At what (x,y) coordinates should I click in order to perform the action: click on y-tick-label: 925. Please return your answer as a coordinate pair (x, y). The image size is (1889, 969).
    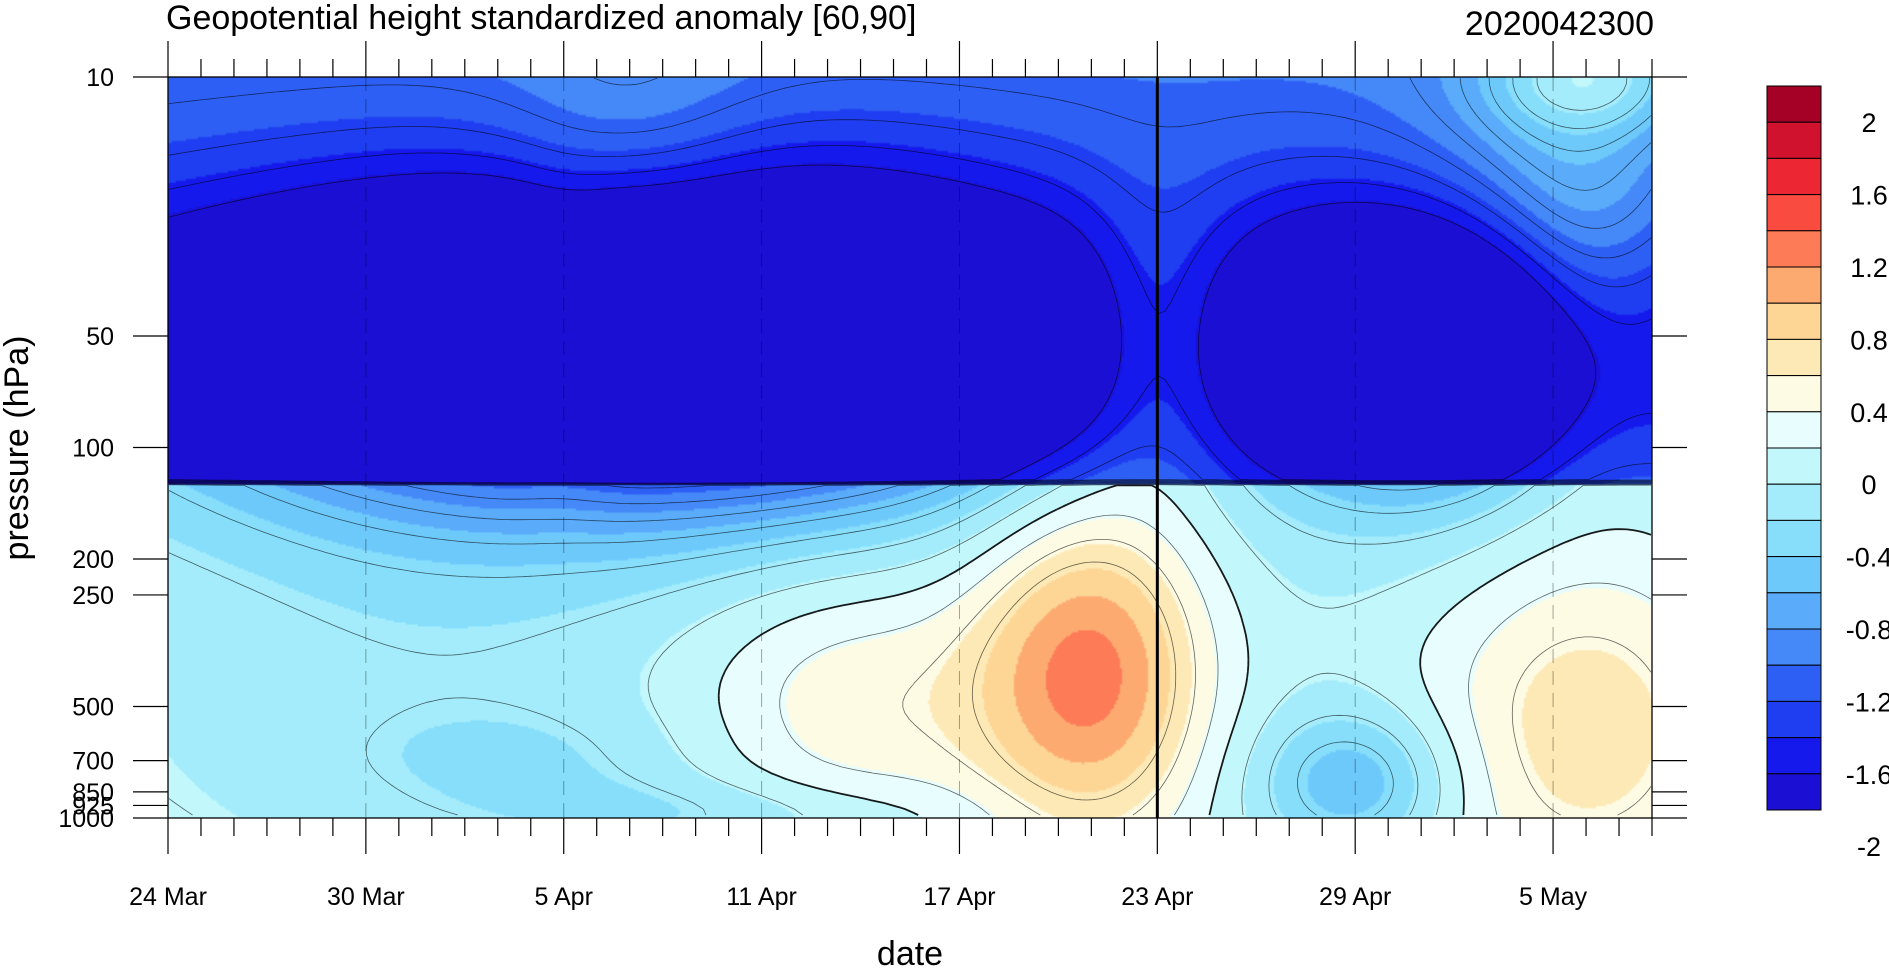
    Looking at the image, I should click on (93, 806).